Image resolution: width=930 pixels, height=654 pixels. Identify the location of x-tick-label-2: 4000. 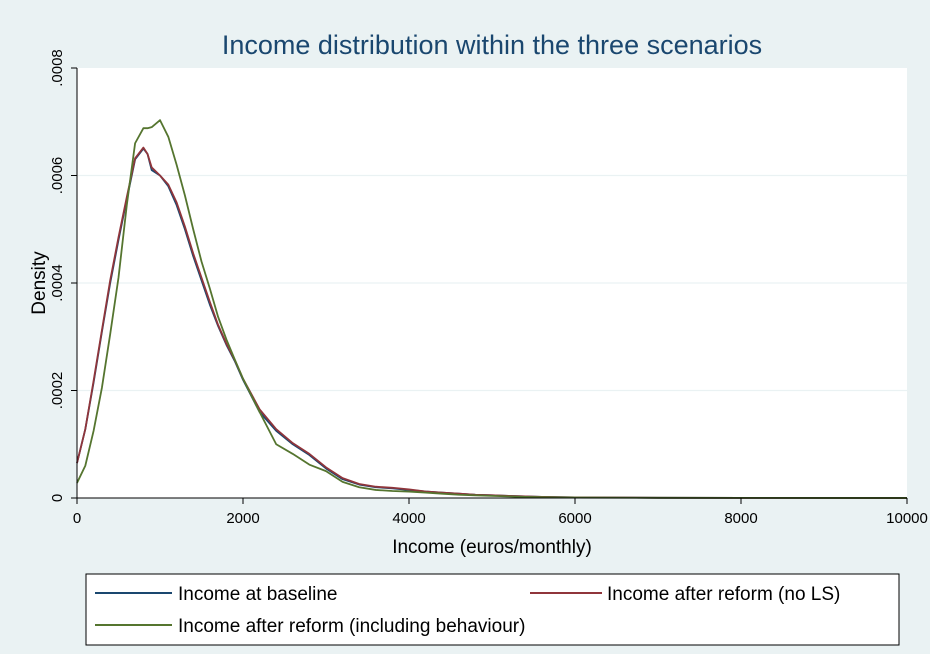
(408, 518).